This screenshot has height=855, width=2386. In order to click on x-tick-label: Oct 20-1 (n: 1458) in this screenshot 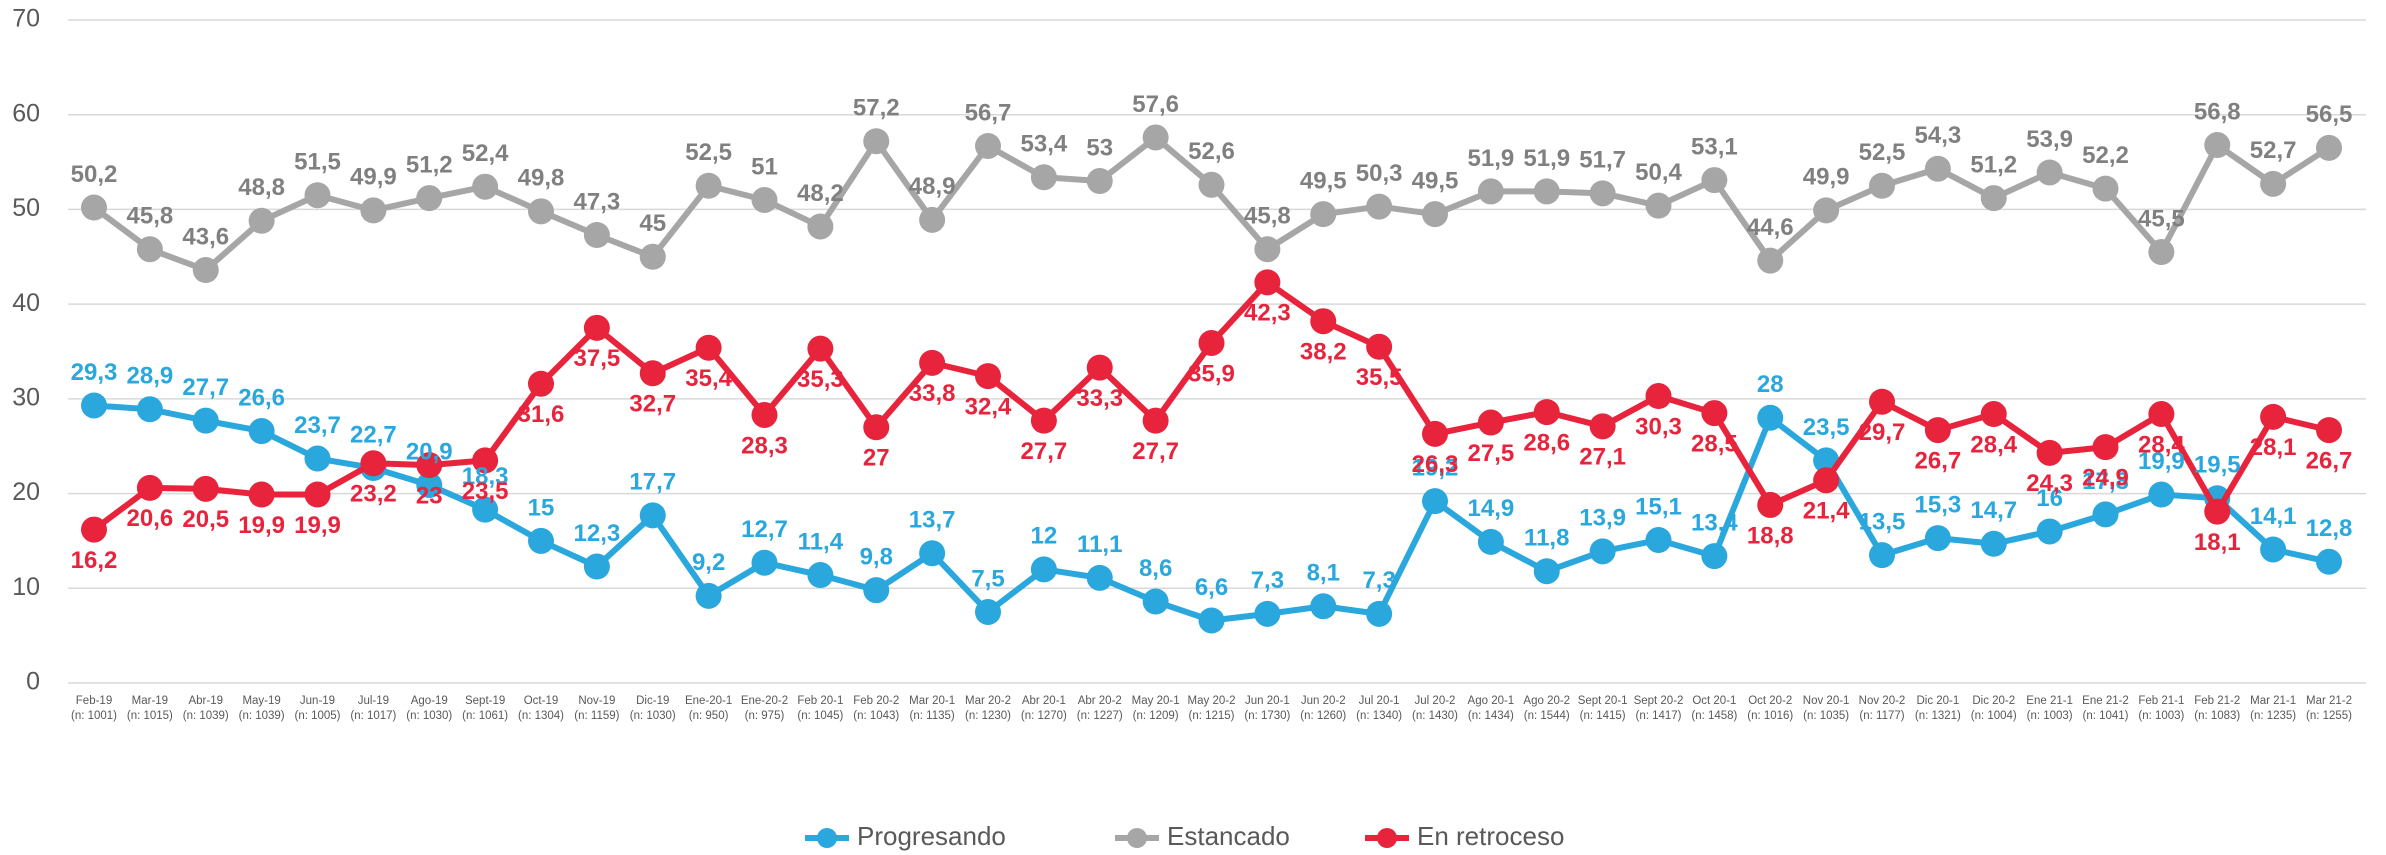, I will do `click(1714, 708)`.